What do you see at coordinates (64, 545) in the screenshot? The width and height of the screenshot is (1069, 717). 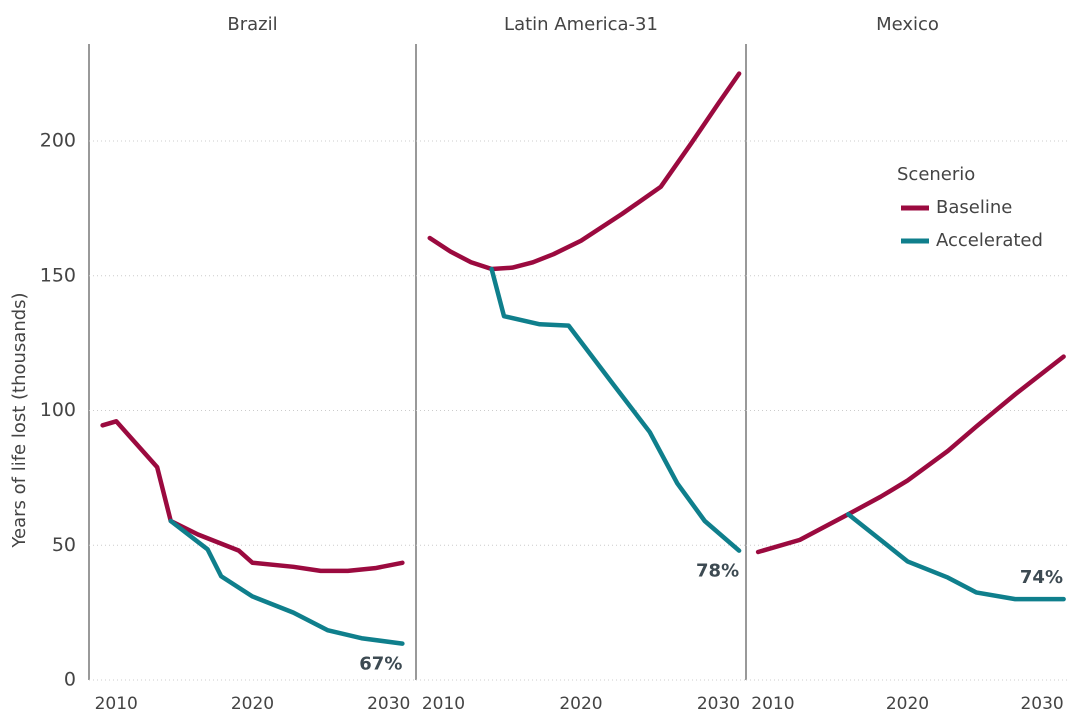 I see `y-tick-label: 50` at bounding box center [64, 545].